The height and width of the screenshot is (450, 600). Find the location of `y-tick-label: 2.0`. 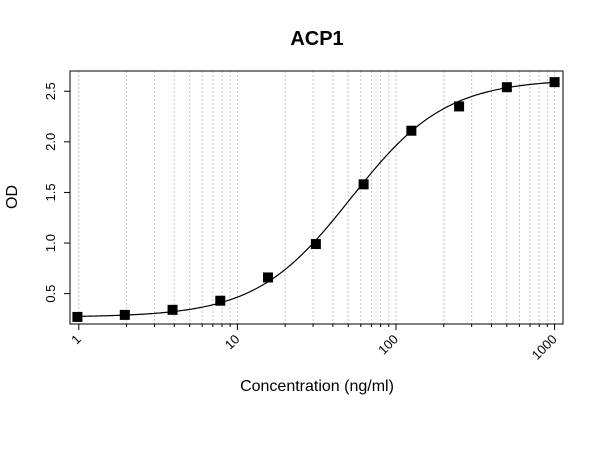

y-tick-label: 2.0 is located at coordinates (50, 142).